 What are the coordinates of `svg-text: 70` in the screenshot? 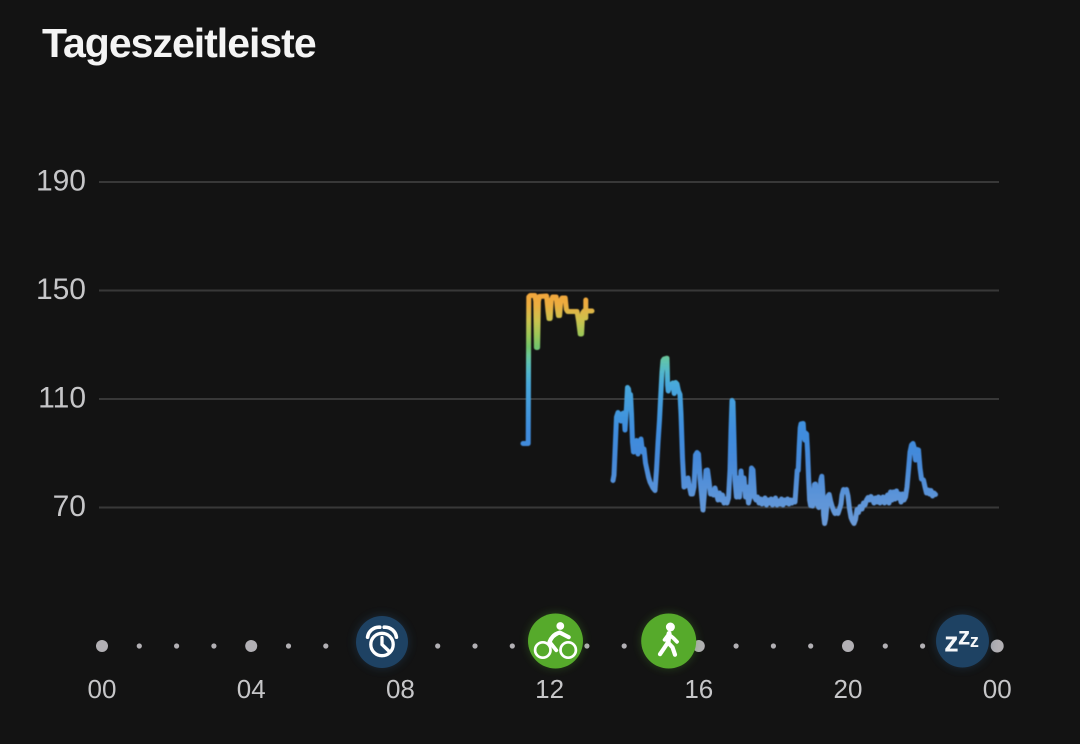 It's located at (69, 506).